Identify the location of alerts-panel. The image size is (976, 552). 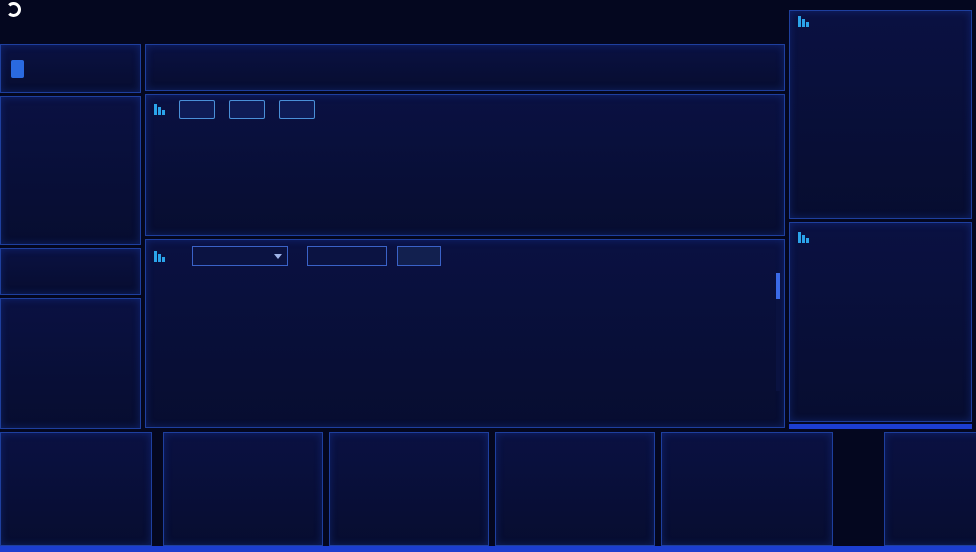
(880, 322).